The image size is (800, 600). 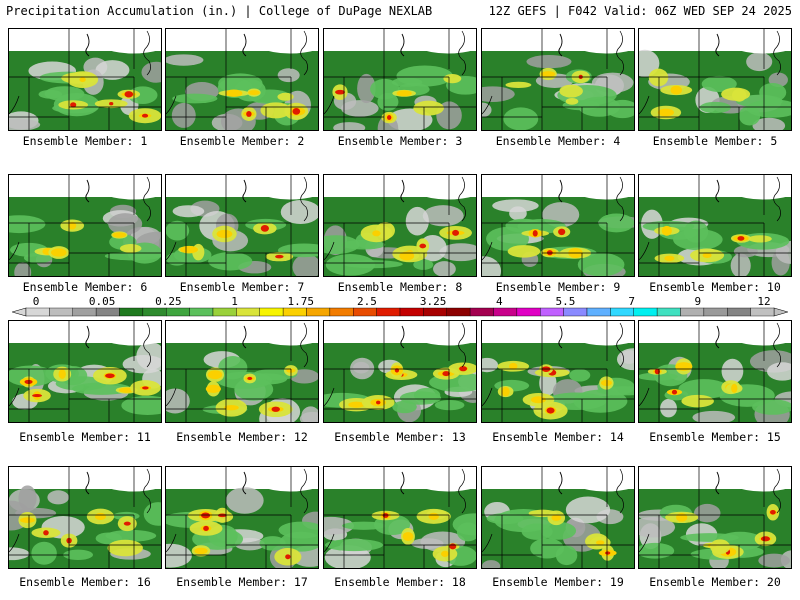 I want to click on ensemble-member-label: Ensemble Member: 16, so click(x=85, y=582).